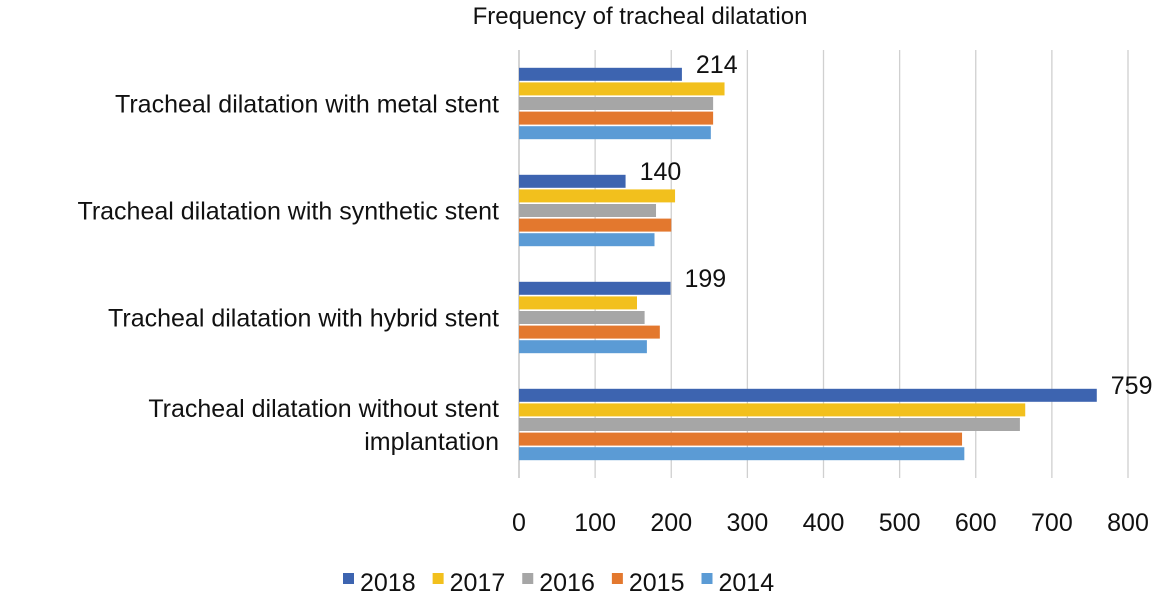 The width and height of the screenshot is (1165, 610). What do you see at coordinates (976, 523) in the screenshot?
I see `x-tick-label: 600` at bounding box center [976, 523].